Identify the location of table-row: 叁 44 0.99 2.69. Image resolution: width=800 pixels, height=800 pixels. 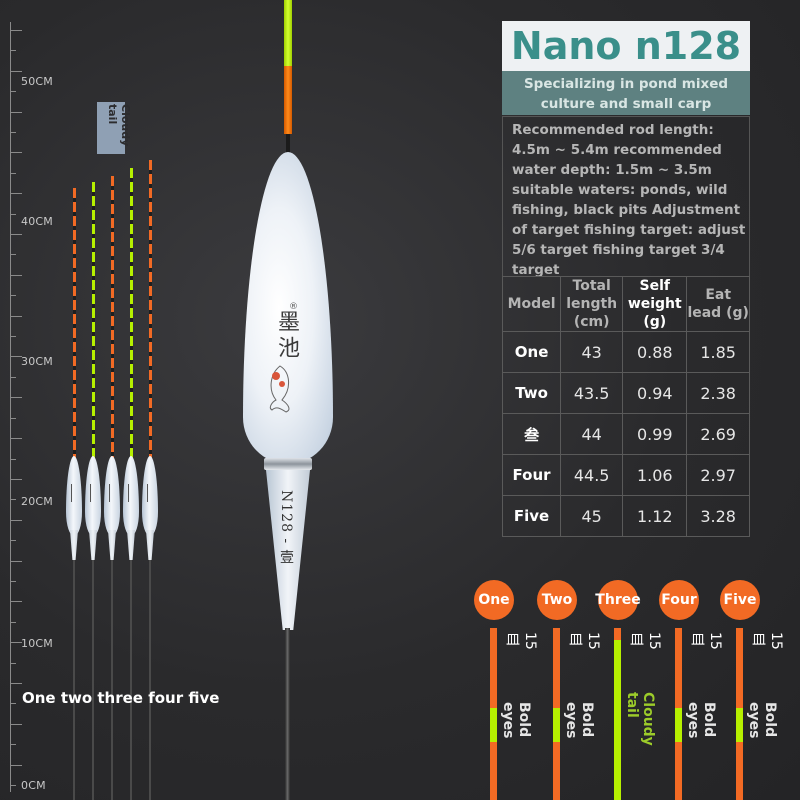
(625, 434).